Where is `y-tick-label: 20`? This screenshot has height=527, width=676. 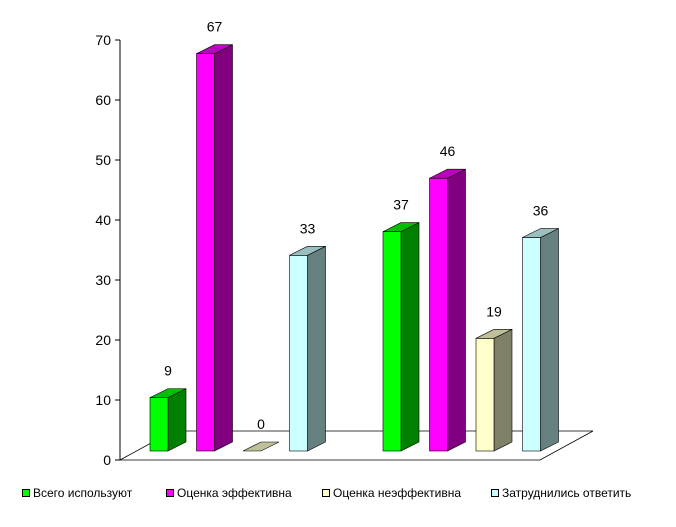
y-tick-label: 20 is located at coordinates (103, 340).